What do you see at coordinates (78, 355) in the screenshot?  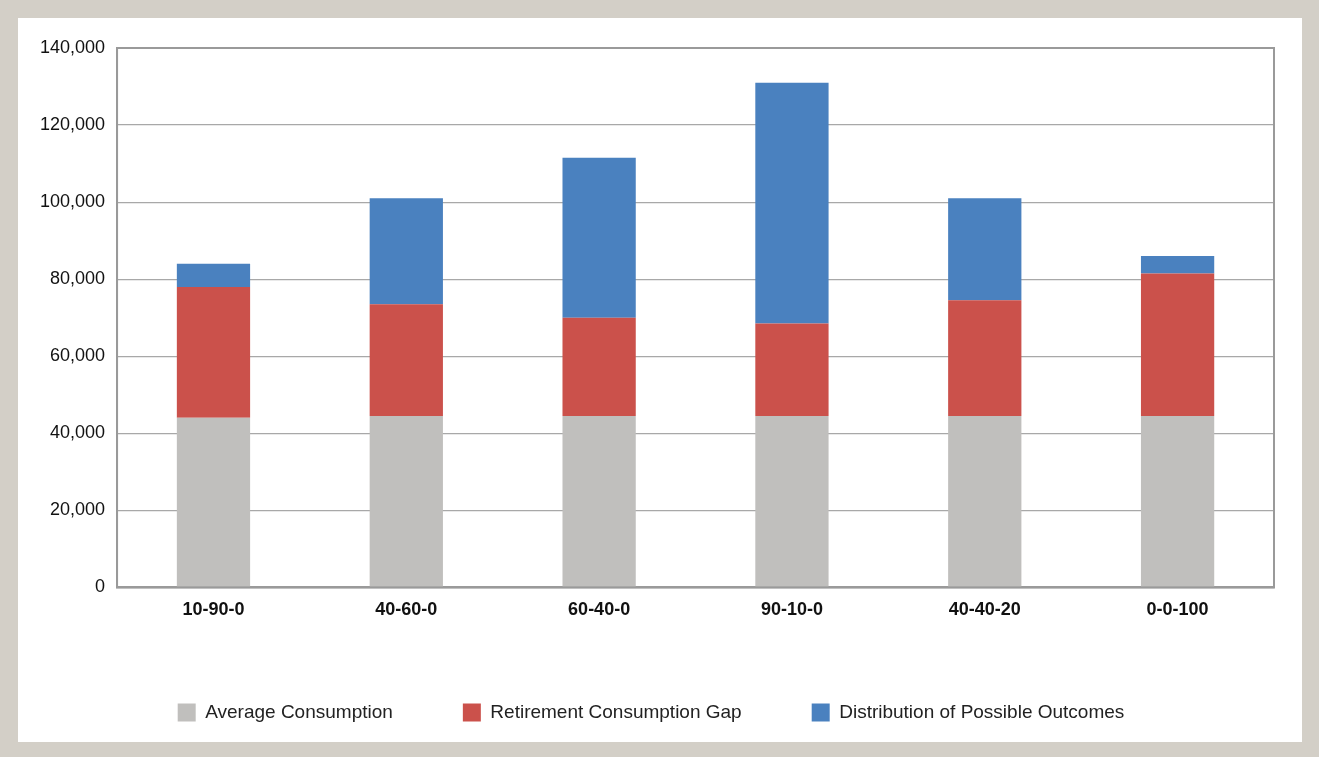 I see `y-tick-label: 60,000` at bounding box center [78, 355].